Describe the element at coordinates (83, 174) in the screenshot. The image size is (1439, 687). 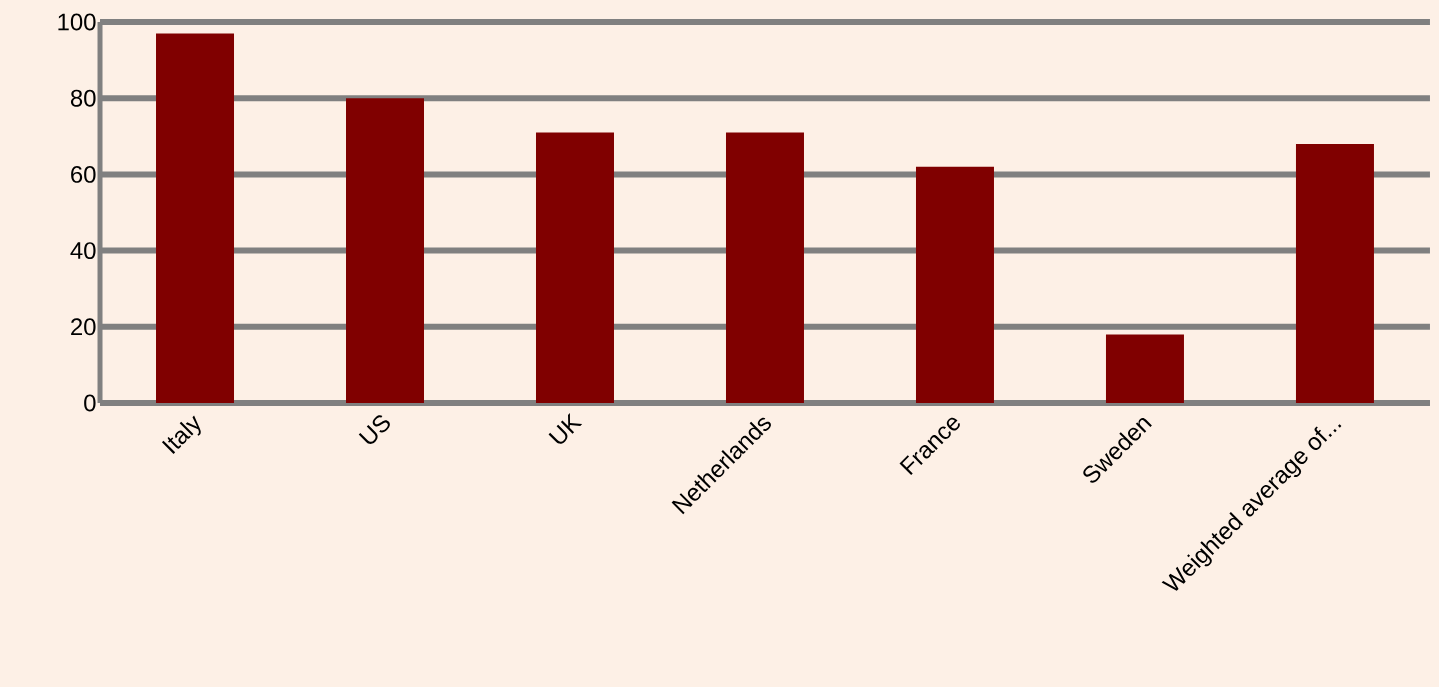
I see `y-tick-label: 60` at that location.